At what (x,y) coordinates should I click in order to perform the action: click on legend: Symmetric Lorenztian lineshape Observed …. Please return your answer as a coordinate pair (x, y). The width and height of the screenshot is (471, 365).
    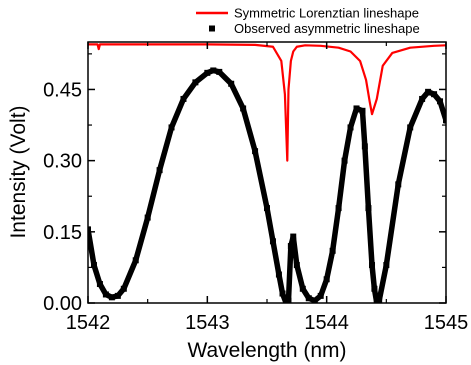
    Looking at the image, I should click on (308, 21).